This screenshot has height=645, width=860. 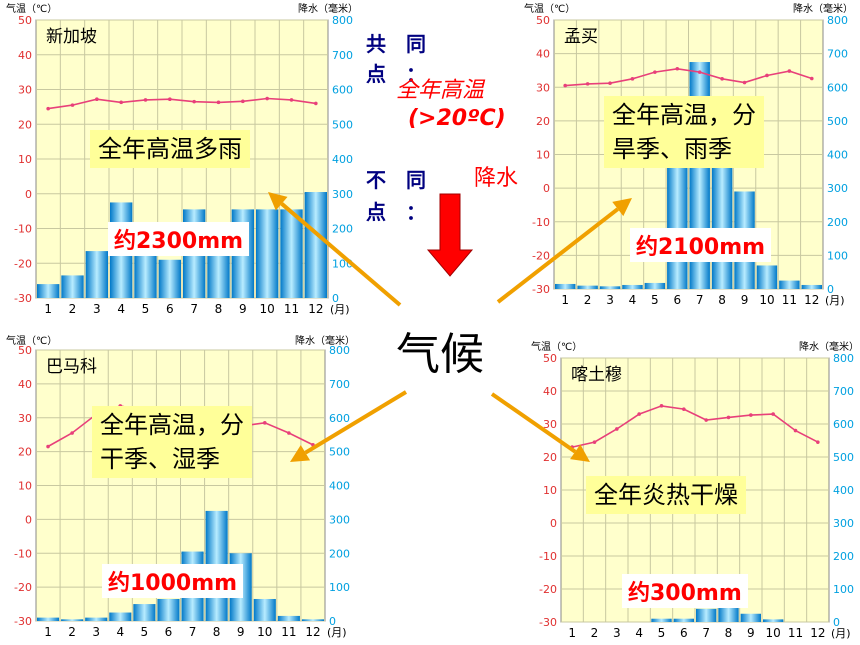 I want to click on temp-tick-label: 50, so click(x=25, y=350).